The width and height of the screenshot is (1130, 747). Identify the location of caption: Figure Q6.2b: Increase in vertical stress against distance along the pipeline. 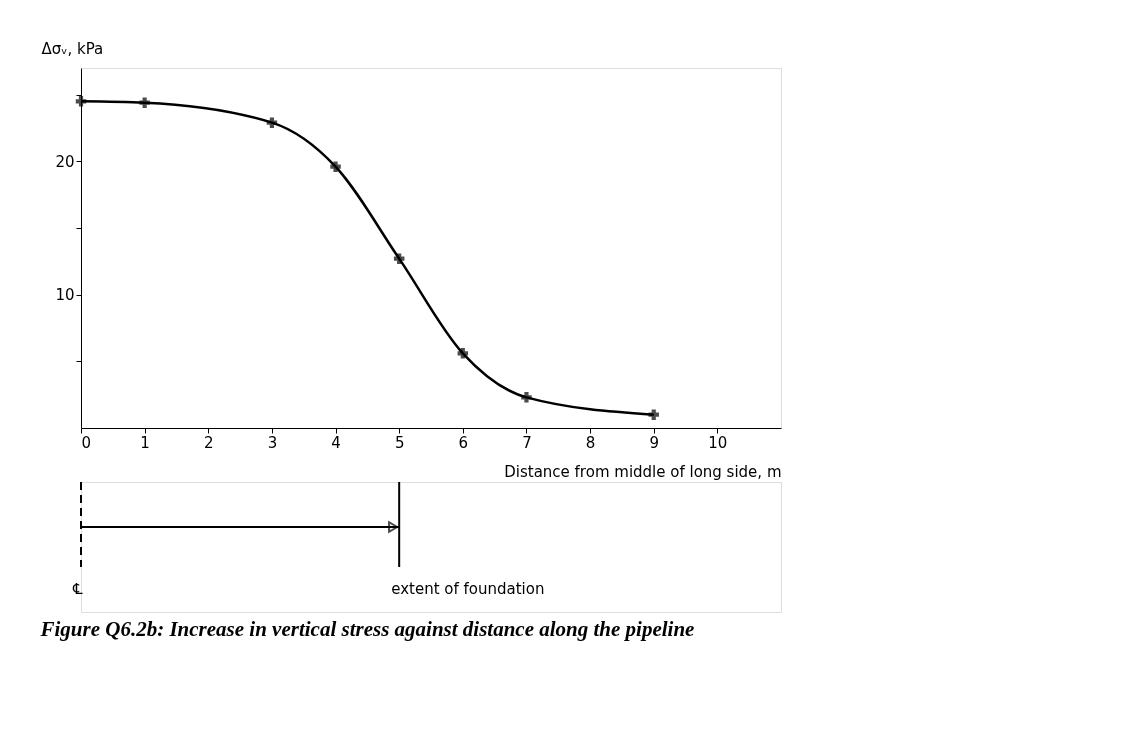
(367, 628).